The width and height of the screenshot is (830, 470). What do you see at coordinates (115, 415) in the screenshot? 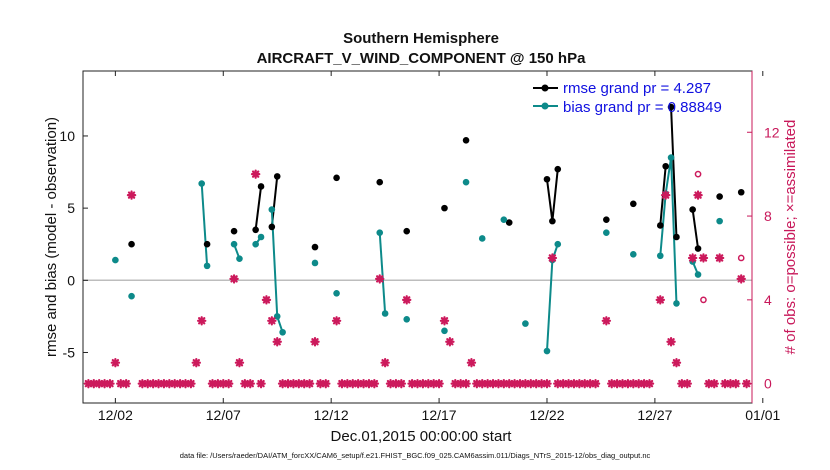
I see `x-tick-label: 12/02` at bounding box center [115, 415].